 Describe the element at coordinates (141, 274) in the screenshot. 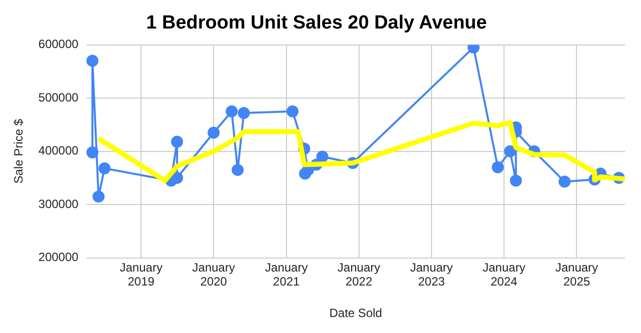

I see `x-tick-label: January 2019` at that location.